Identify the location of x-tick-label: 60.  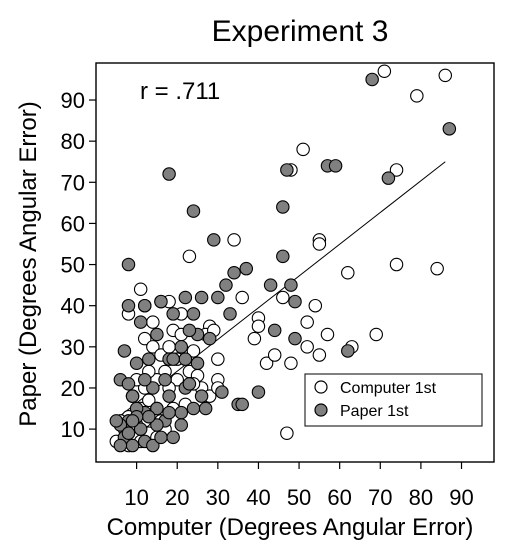
(339, 497).